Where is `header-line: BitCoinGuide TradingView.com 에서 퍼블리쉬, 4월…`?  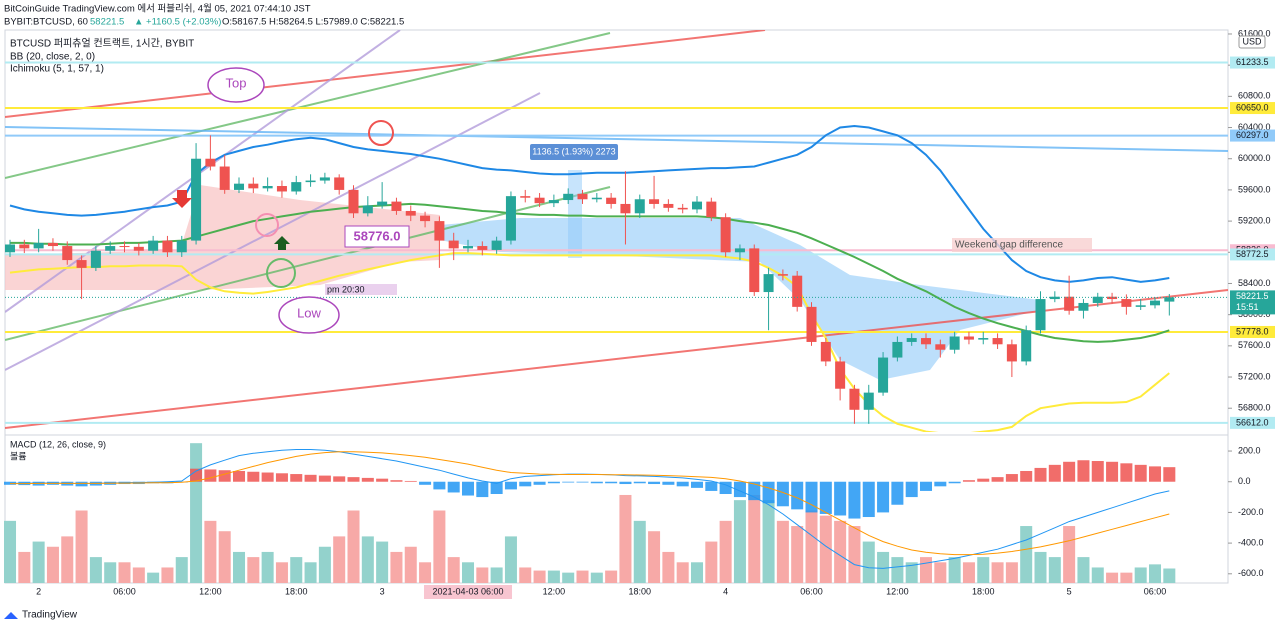
header-line: BitCoinGuide TradingView.com 에서 퍼블리쉬, 4월… is located at coordinates (157, 9).